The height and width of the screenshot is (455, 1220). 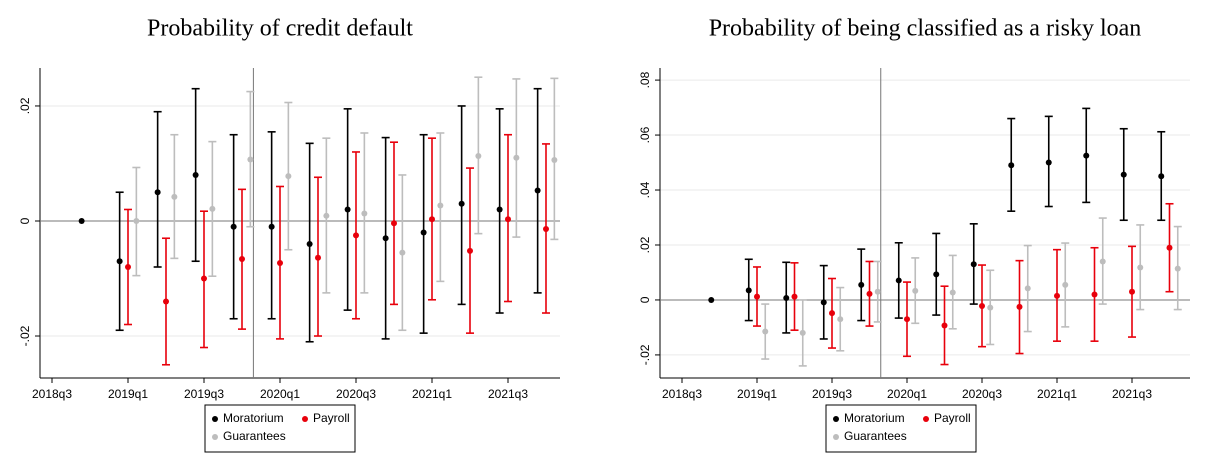 I want to click on x-tick-label: 2019q1, so click(x=757, y=394).